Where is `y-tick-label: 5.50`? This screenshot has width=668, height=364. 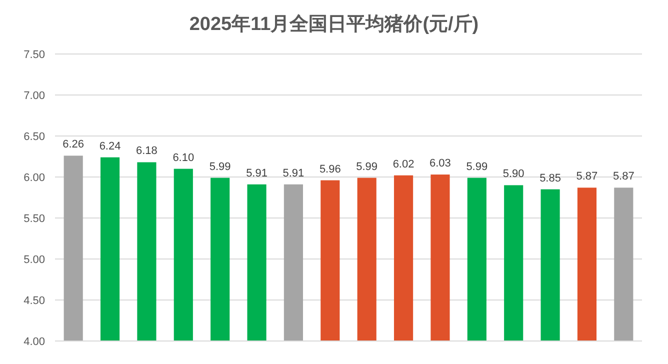 y-tick-label: 5.50 is located at coordinates (34, 219).